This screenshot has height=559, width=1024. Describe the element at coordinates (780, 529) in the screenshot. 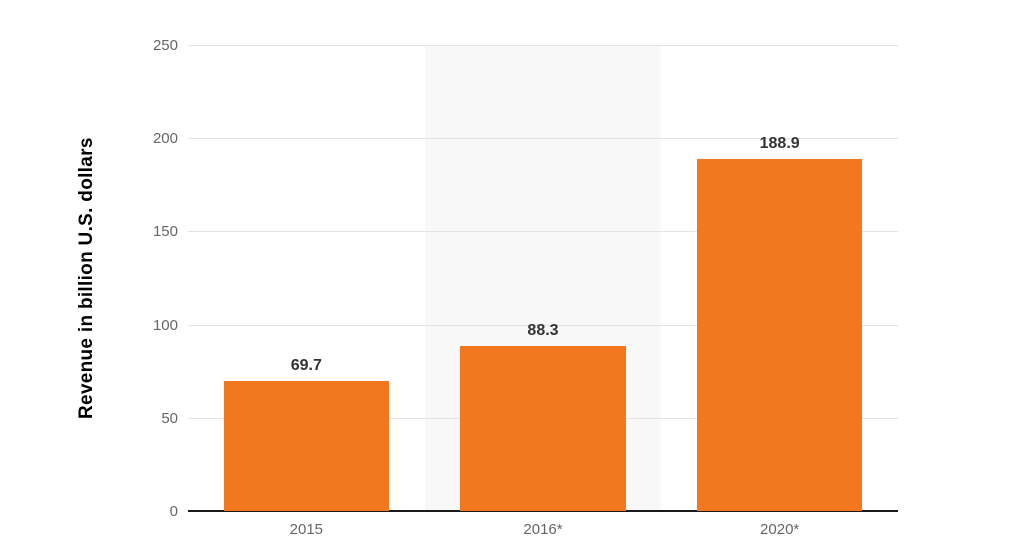

I see `x-tick-label-2020*: 2020*` at that location.